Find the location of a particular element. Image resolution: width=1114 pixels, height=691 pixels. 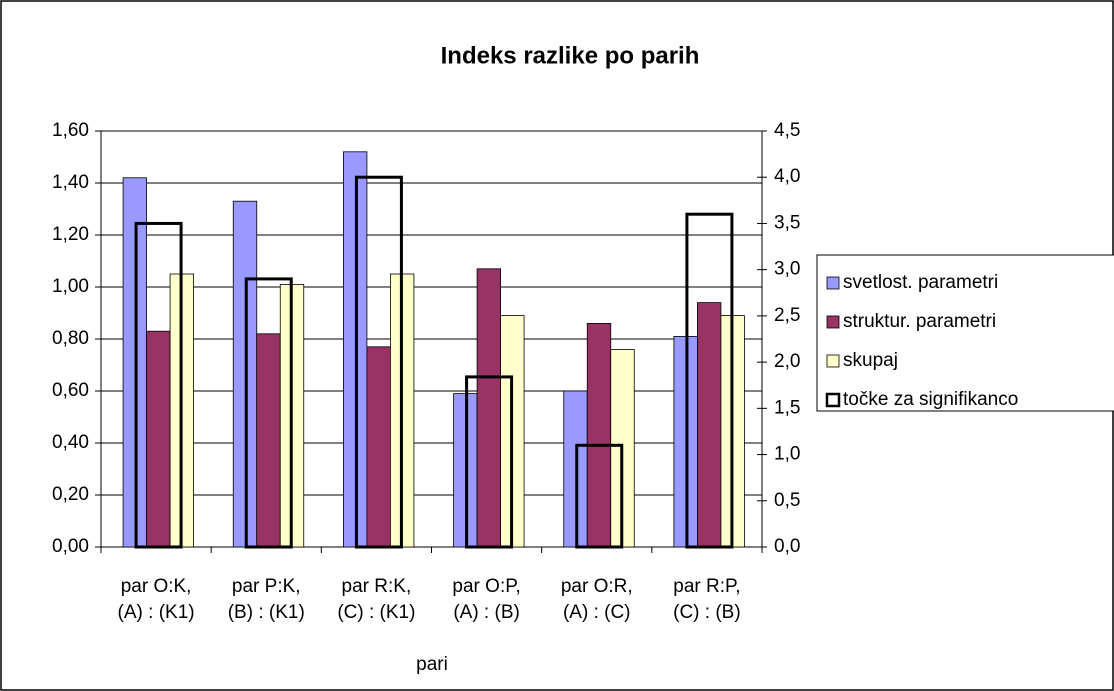

y-tick-label: 1,40 is located at coordinates (70, 182).